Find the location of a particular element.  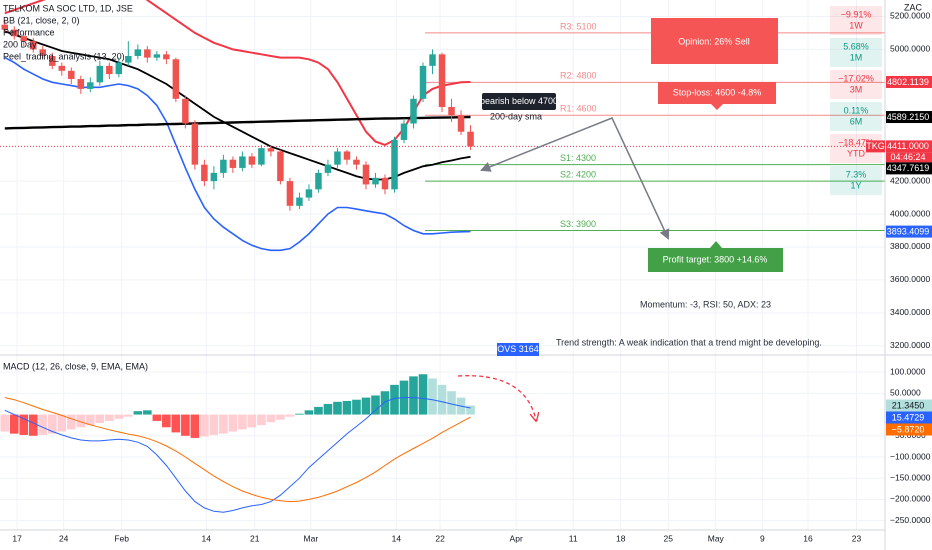

level-label: R1: 4600 is located at coordinates (578, 109).